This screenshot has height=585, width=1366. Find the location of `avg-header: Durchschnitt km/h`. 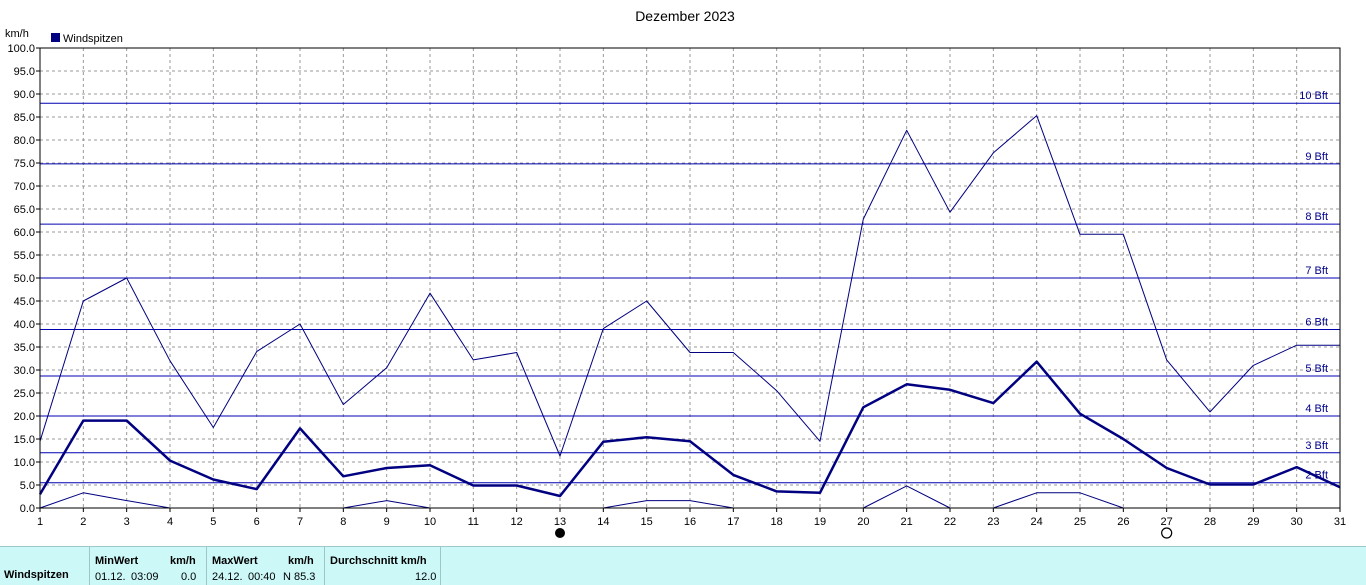

avg-header: Durchschnitt km/h is located at coordinates (378, 561).